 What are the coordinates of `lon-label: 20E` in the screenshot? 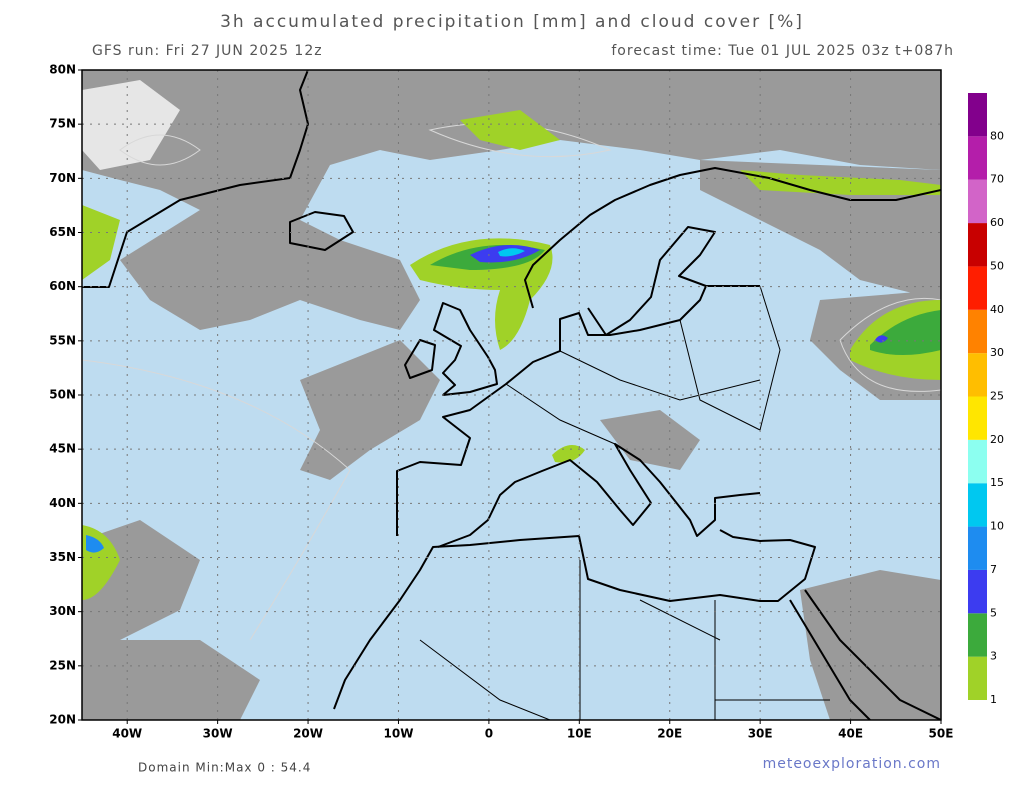 It's located at (669, 734).